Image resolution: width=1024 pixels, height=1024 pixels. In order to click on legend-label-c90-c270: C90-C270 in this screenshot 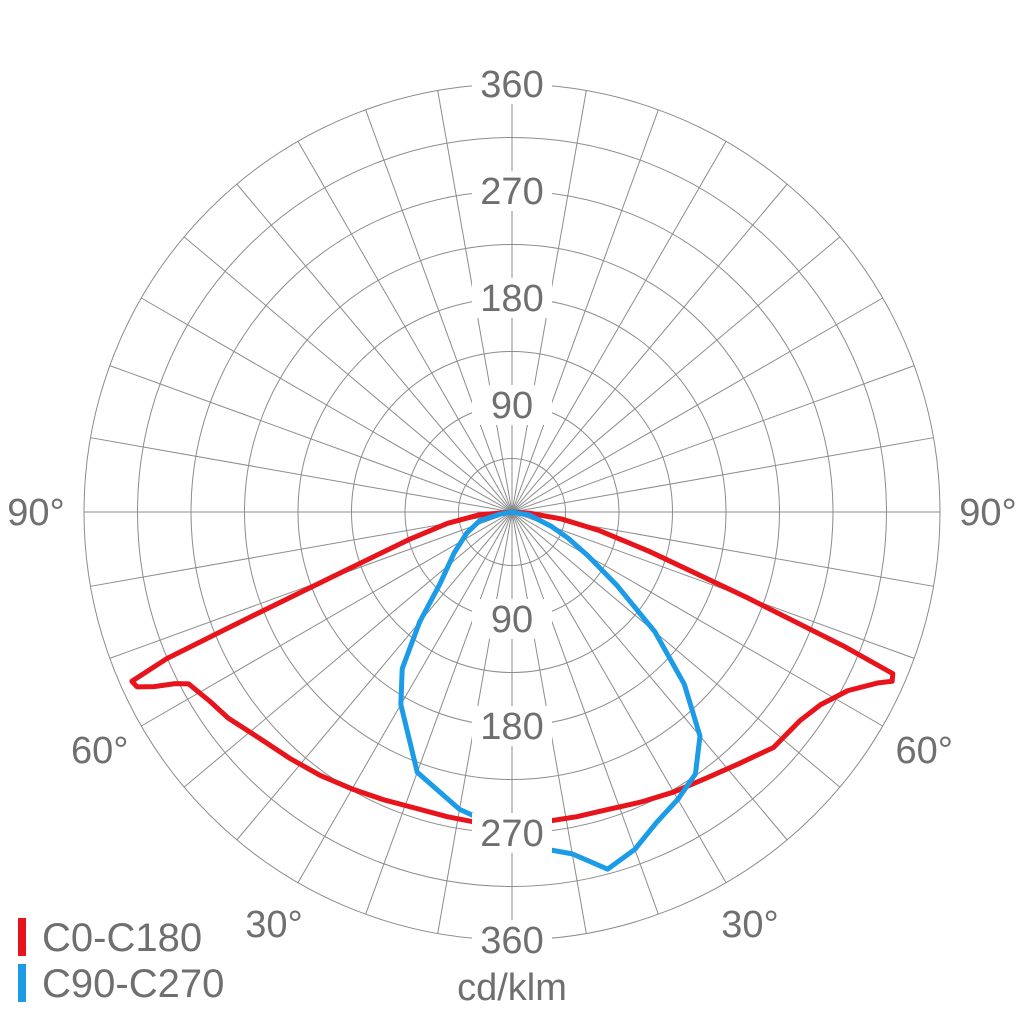, I will do `click(133, 984)`.